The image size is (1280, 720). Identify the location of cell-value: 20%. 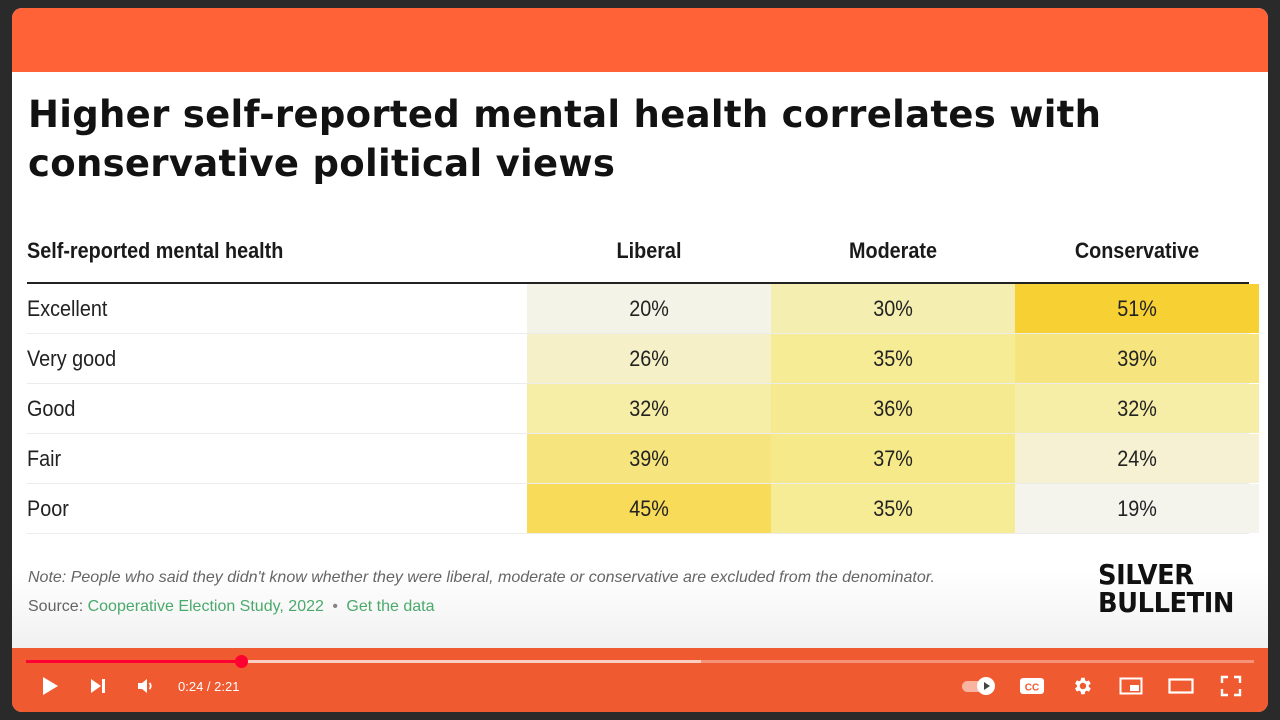
(649, 308).